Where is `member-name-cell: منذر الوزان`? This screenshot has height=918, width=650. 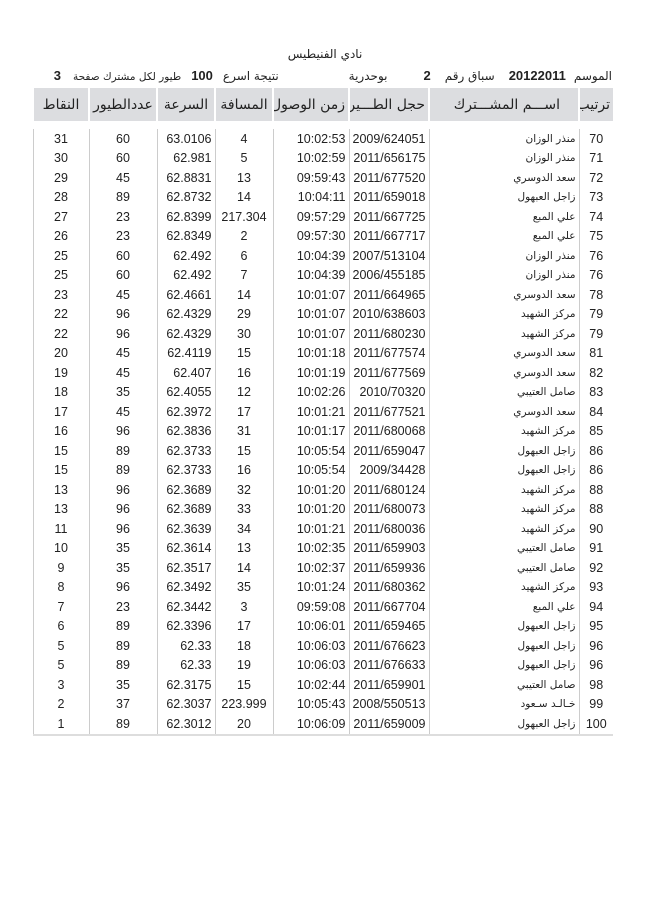 member-name-cell: منذر الوزان is located at coordinates (503, 275).